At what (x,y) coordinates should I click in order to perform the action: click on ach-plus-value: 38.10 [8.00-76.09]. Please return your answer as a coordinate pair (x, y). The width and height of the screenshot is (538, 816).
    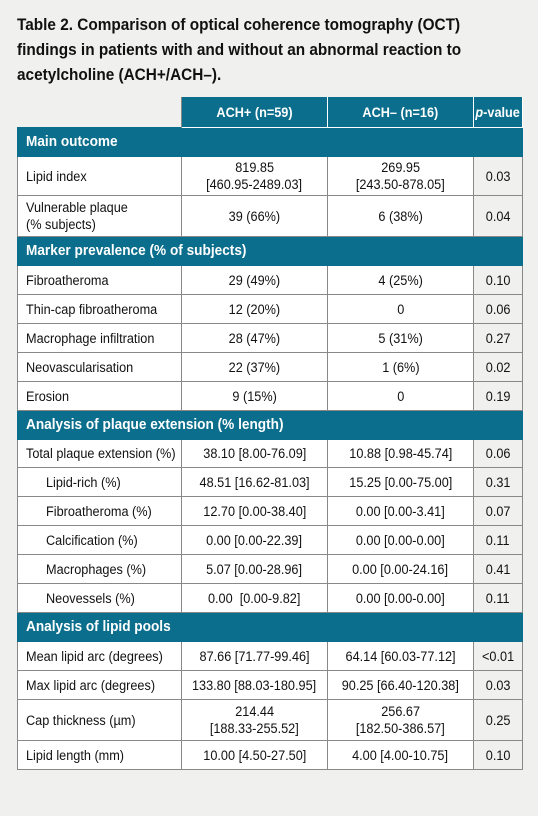
    Looking at the image, I should click on (254, 453).